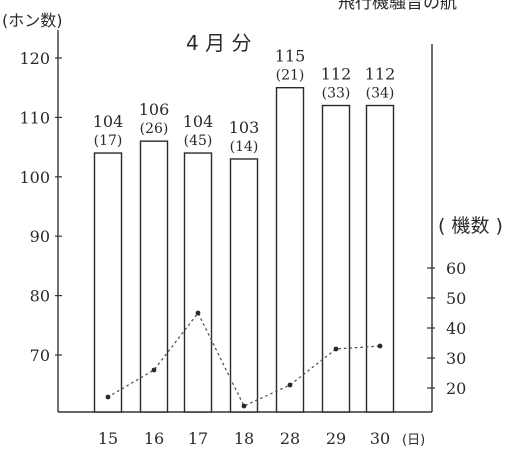 Image resolution: width=530 pixels, height=452 pixels. What do you see at coordinates (456, 298) in the screenshot?
I see `right-axis-tick-label: 50` at bounding box center [456, 298].